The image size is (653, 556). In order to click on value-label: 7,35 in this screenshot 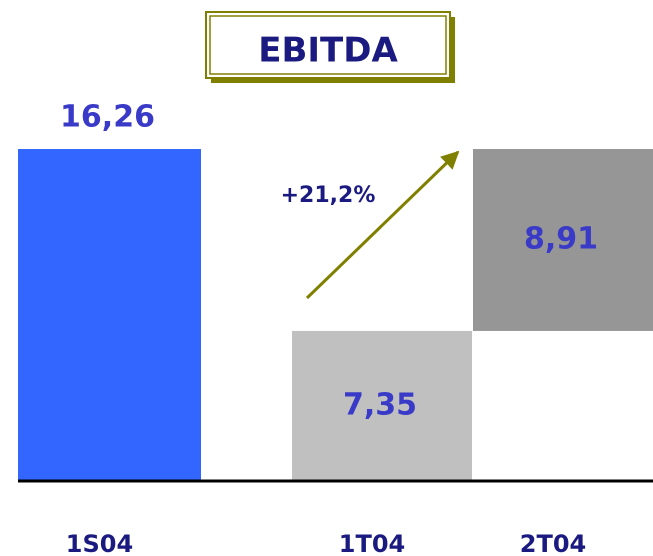, I will do `click(380, 404)`.